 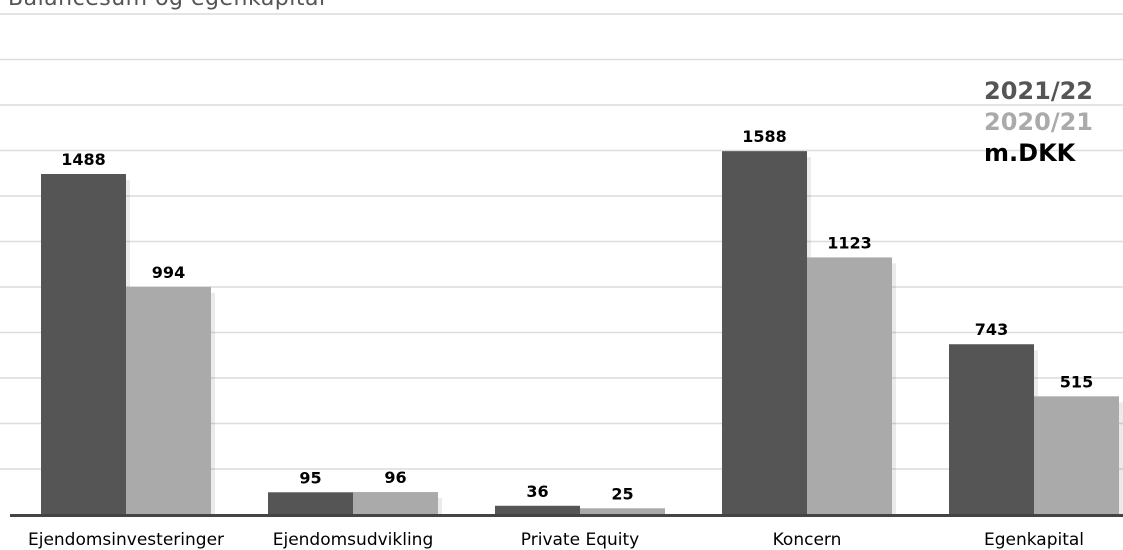 I want to click on value-label: 1488, so click(x=83, y=159).